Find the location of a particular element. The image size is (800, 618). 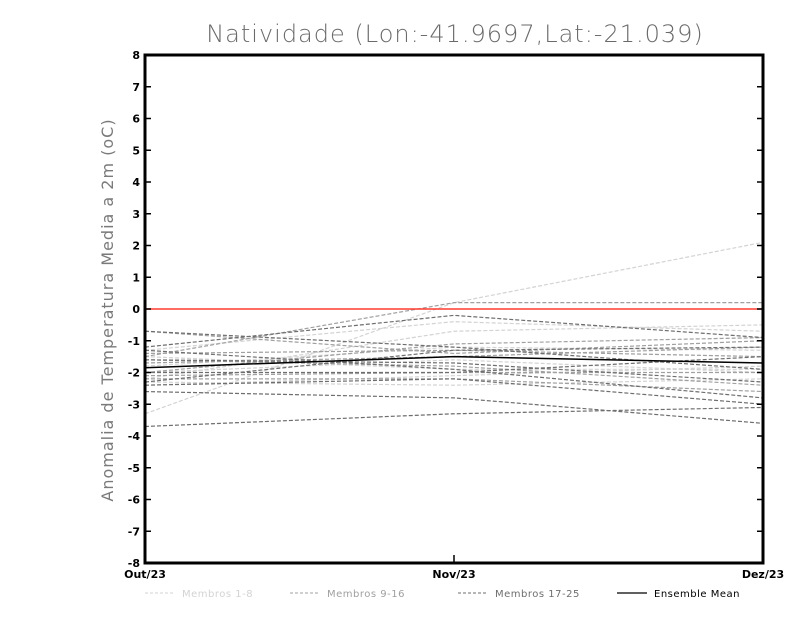

y-tick-label: -5 is located at coordinates (134, 468).